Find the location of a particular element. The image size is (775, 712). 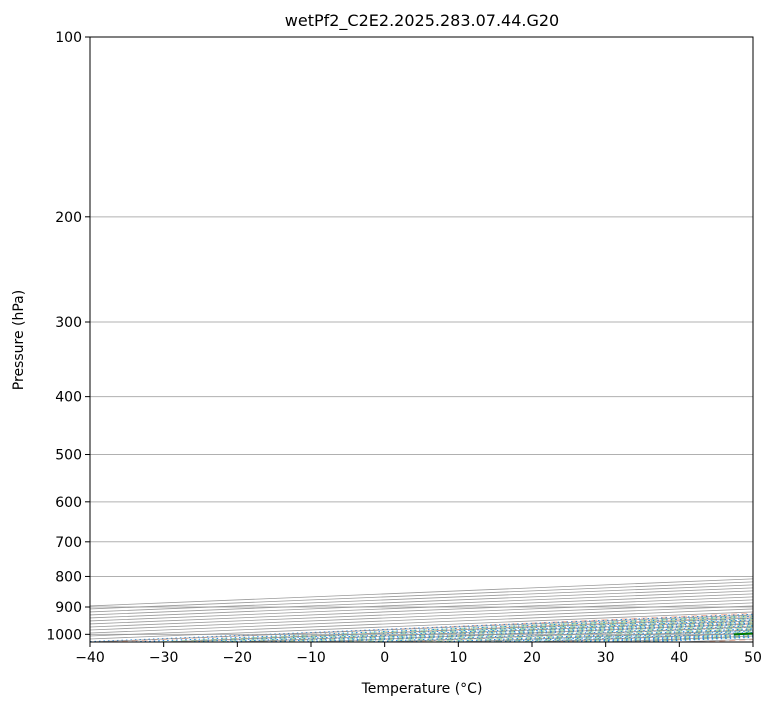

y-axis-label: Pressure (hPa) is located at coordinates (19, 340).